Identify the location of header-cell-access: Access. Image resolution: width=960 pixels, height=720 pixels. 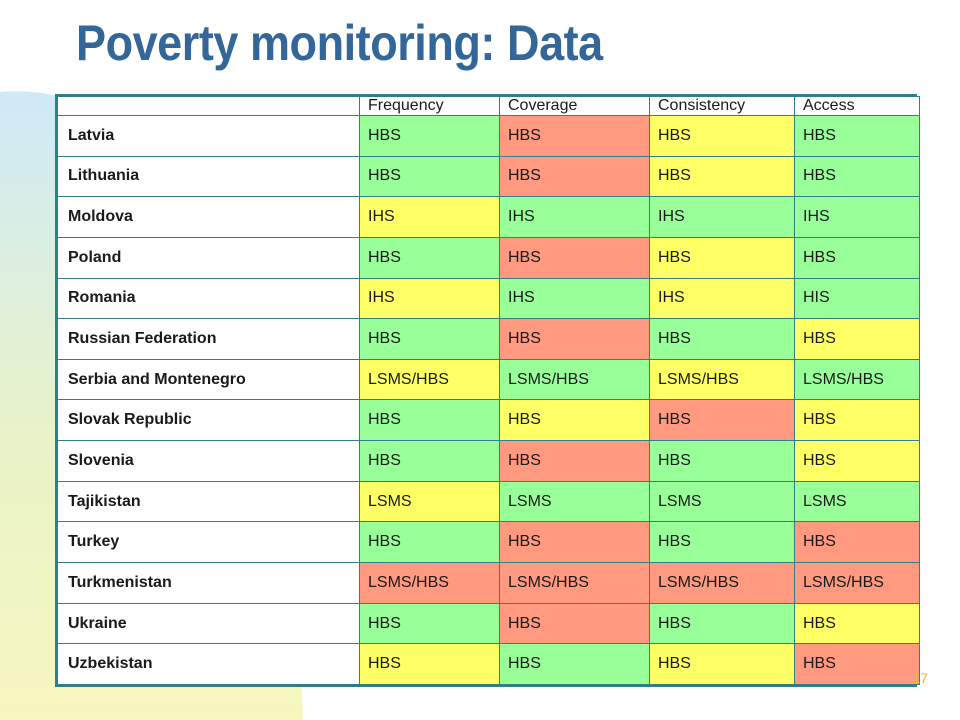
(857, 106).